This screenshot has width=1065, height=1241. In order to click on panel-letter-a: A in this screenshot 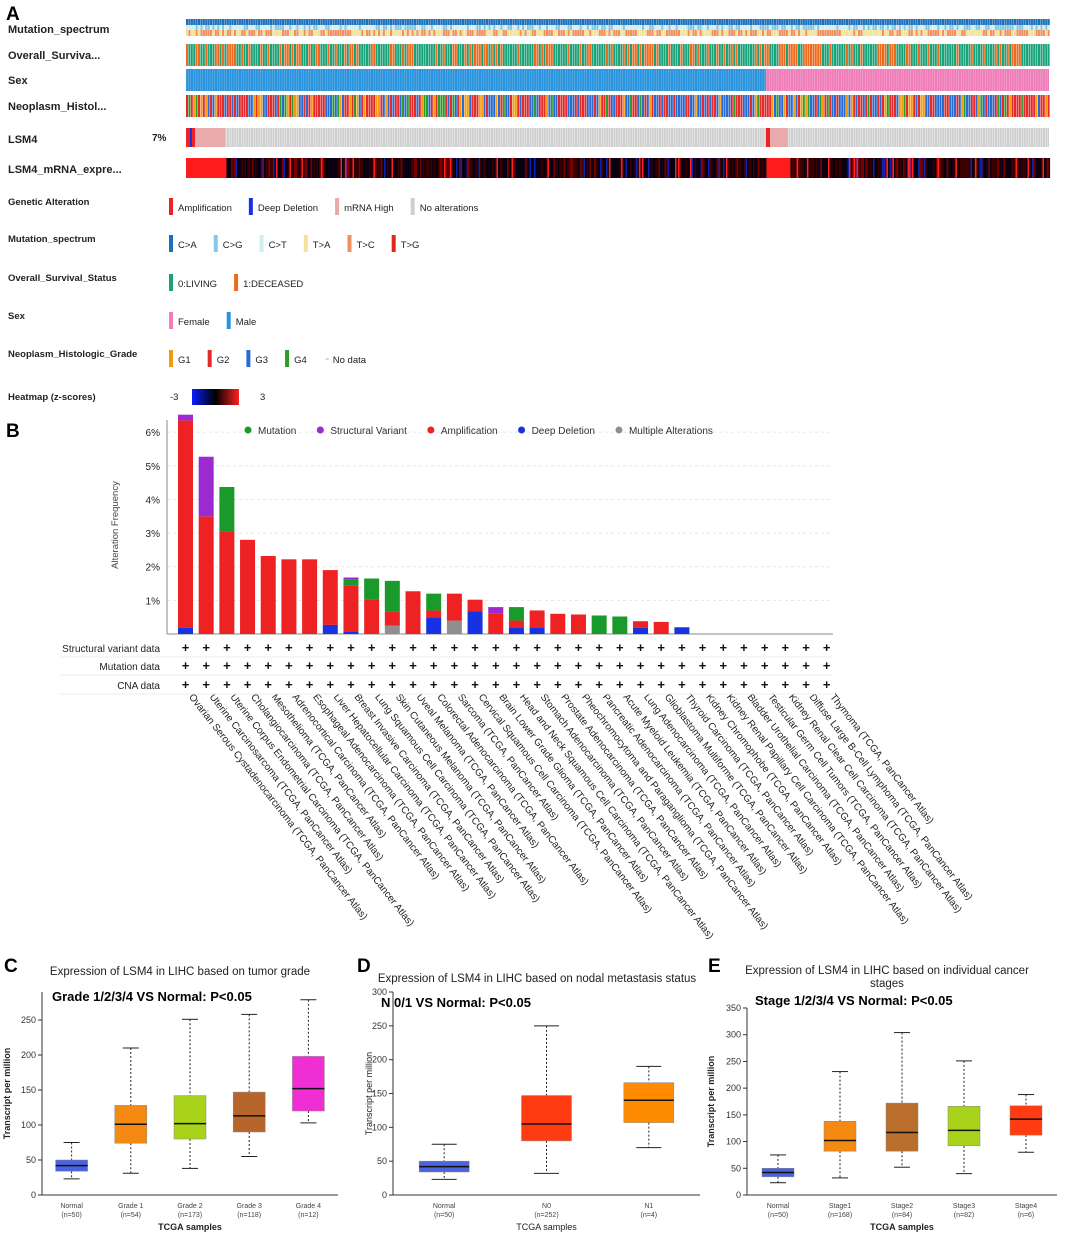, I will do `click(13, 14)`.